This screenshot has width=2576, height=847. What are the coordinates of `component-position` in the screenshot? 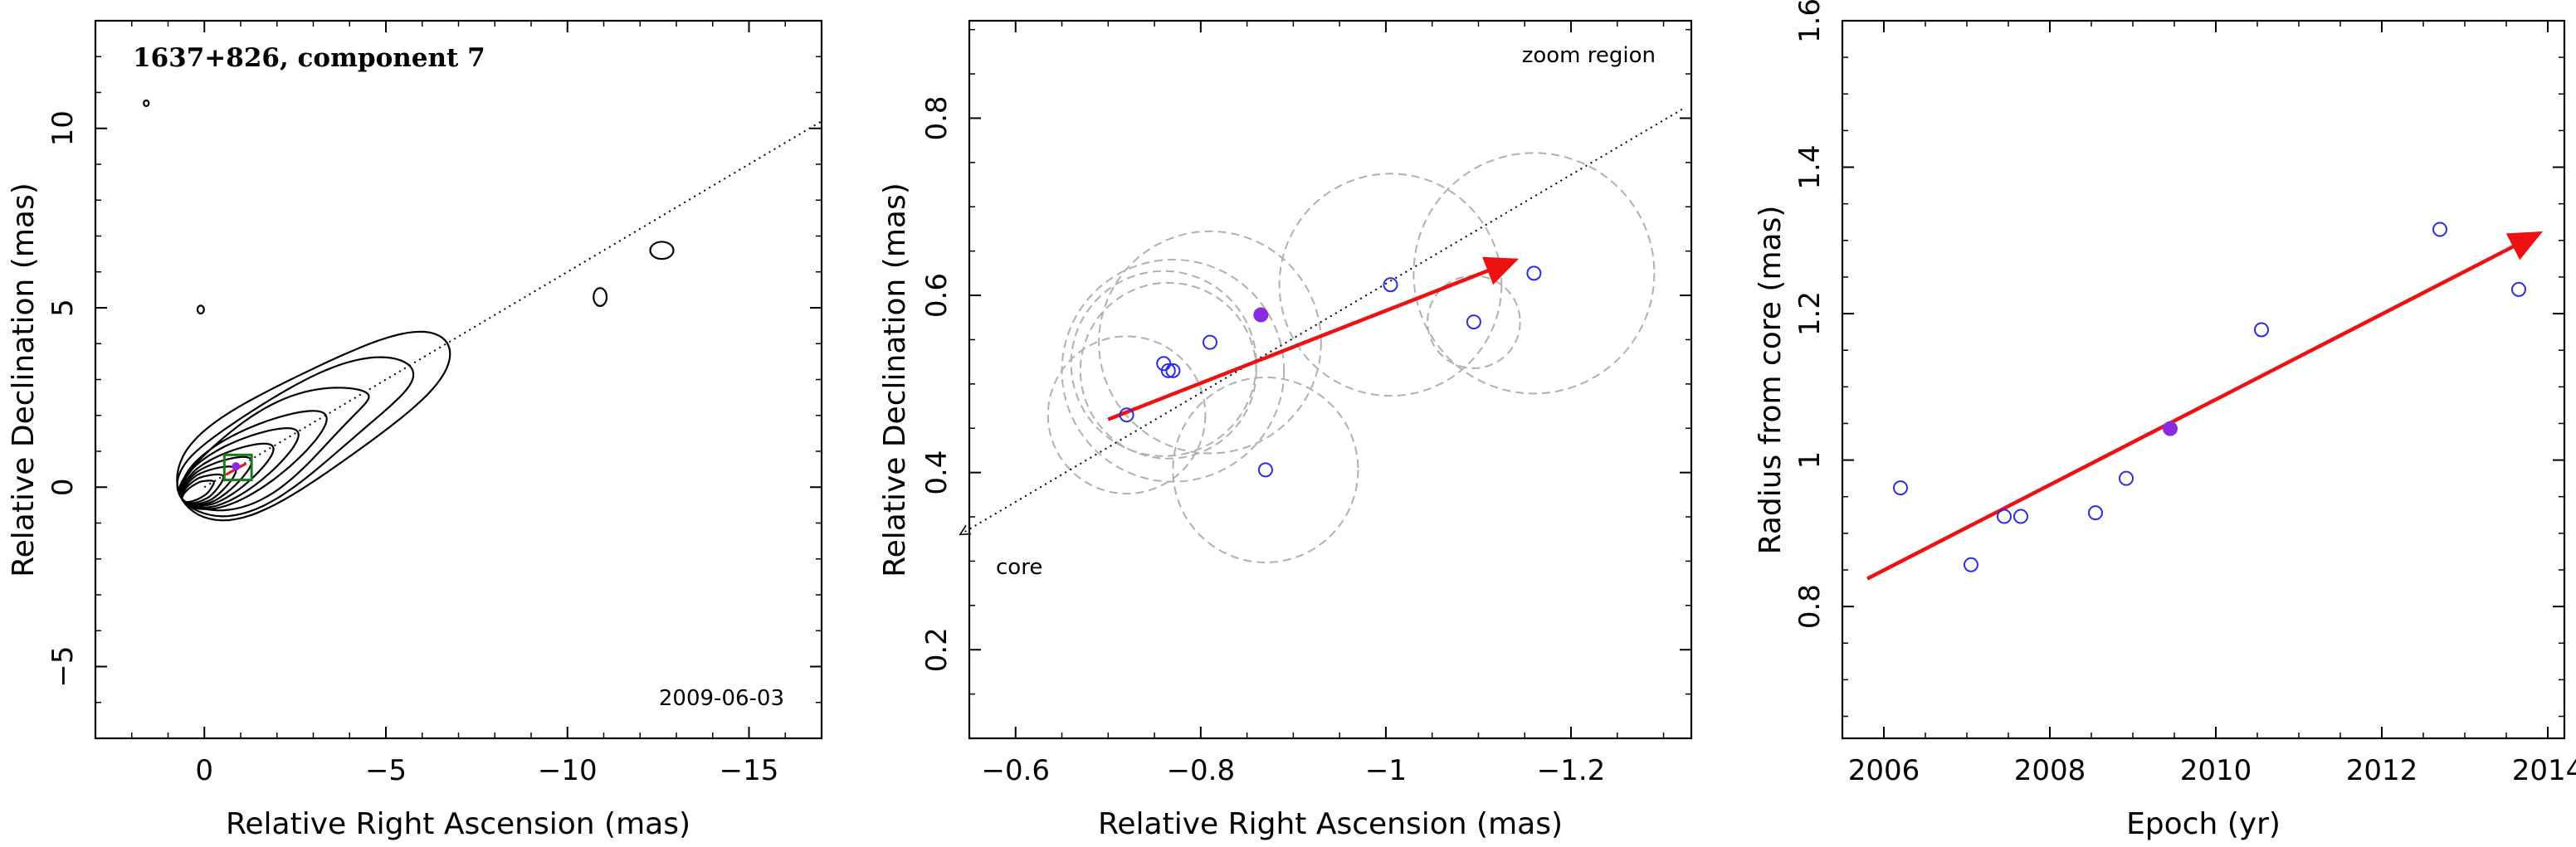 It's located at (236, 467).